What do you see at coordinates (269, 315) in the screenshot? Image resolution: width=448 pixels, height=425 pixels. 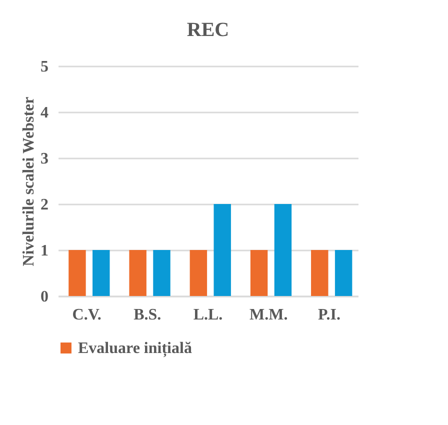 I see `x-tick-label: M.M.` at bounding box center [269, 315].